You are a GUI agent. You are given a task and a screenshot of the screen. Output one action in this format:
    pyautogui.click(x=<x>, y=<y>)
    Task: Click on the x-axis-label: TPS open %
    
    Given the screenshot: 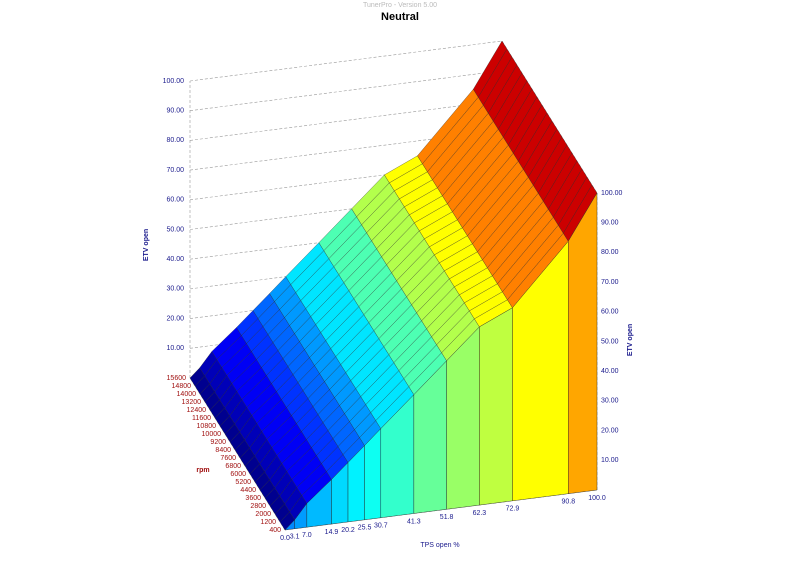 What is the action you would take?
    pyautogui.click(x=439, y=545)
    